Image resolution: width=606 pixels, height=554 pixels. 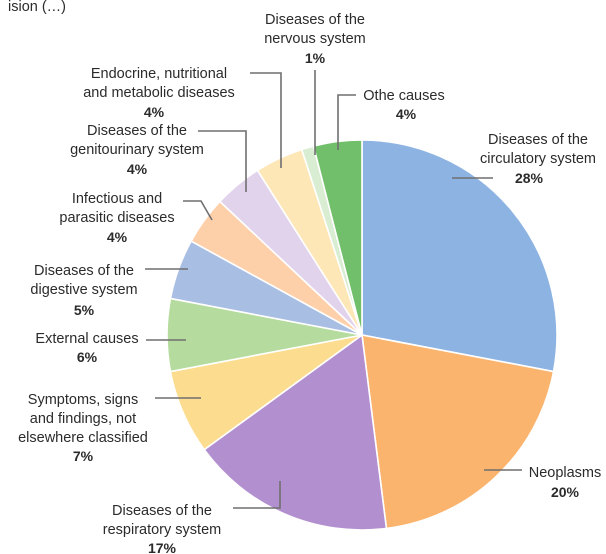 What do you see at coordinates (117, 237) in the screenshot?
I see `label-infectious-value: 4%` at bounding box center [117, 237].